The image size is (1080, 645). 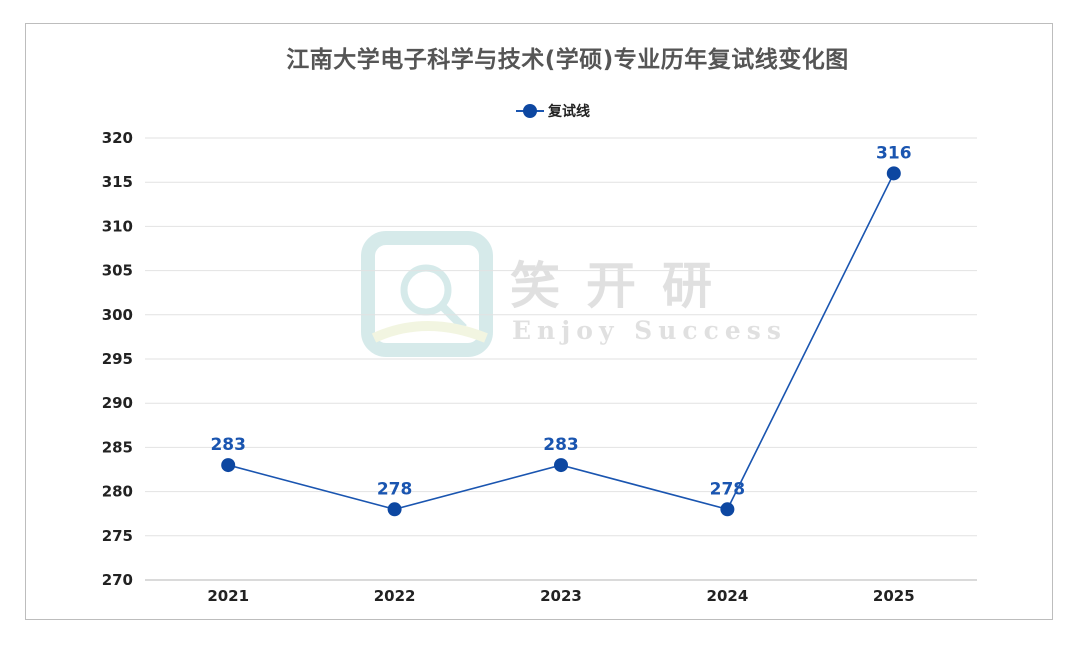 I want to click on x-tick-label: 2024, so click(x=728, y=596).